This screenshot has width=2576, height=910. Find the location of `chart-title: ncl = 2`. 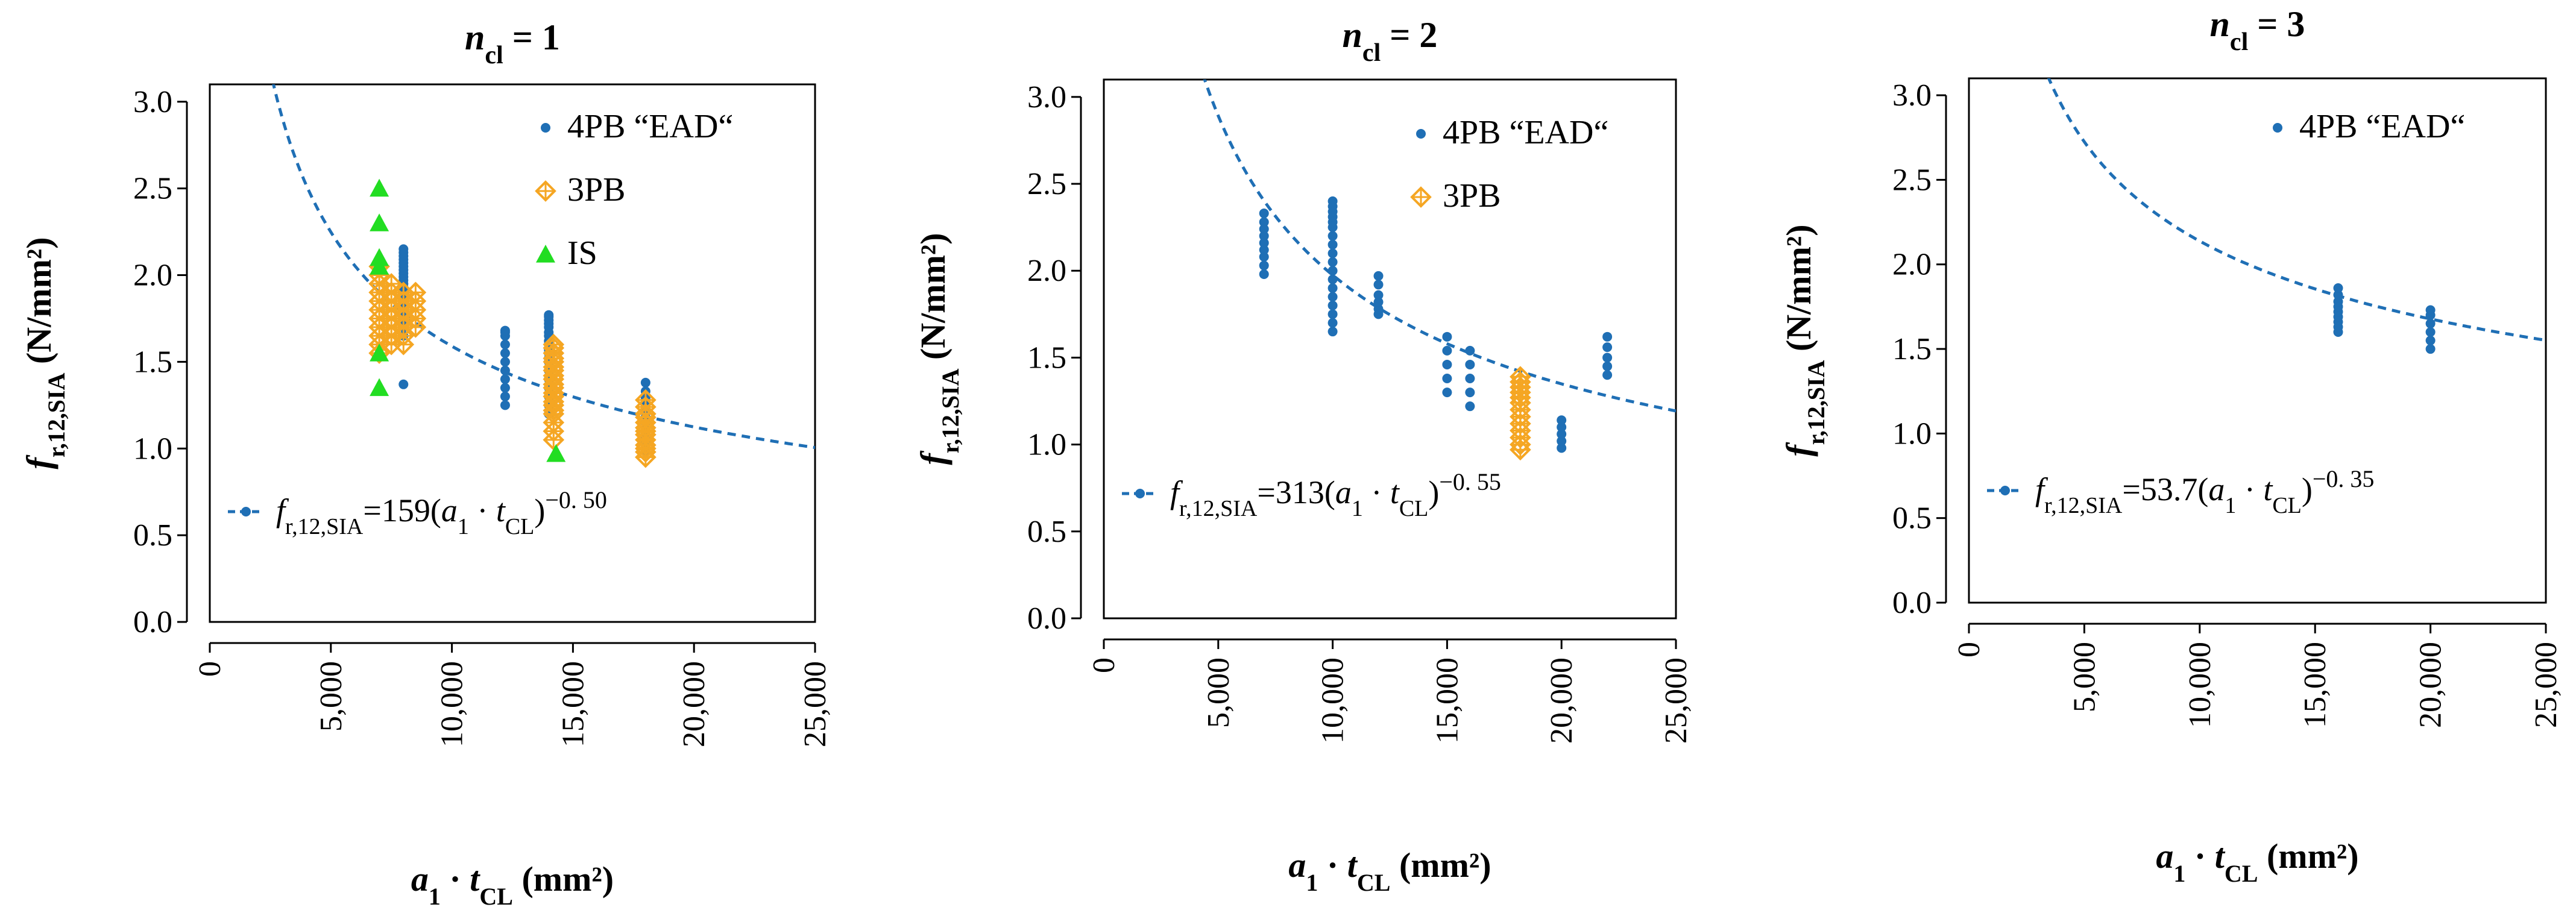

chart-title: ncl = 2 is located at coordinates (1390, 41).